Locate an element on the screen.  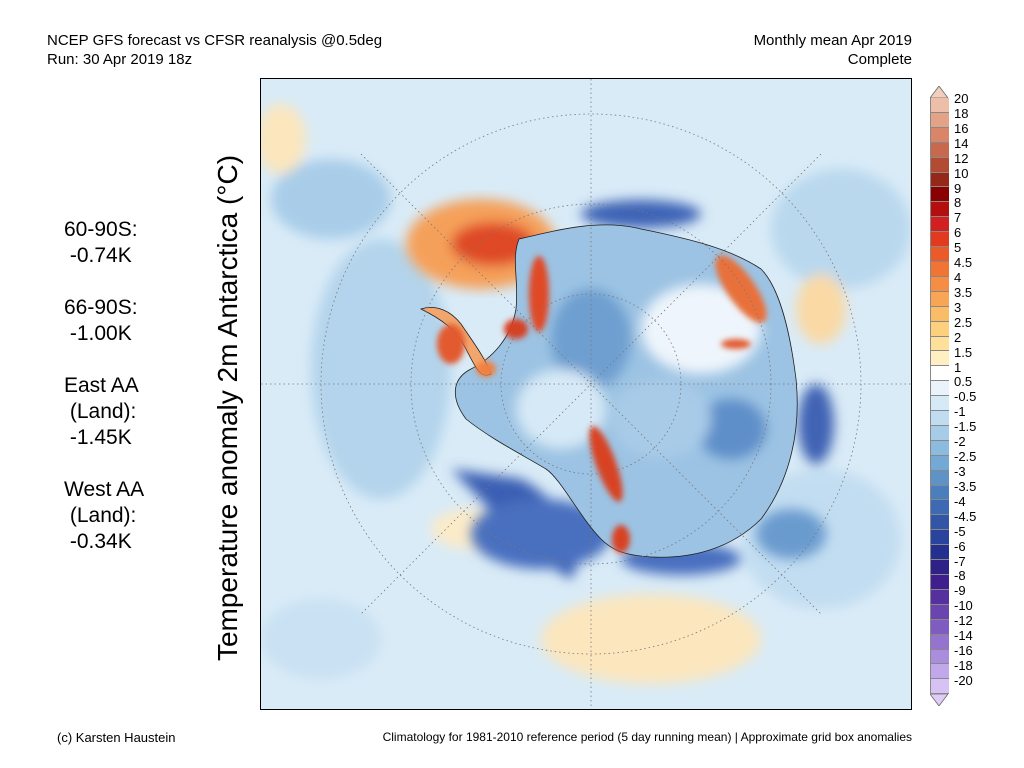
colorbar-bottom-arrow-icon is located at coordinates (939, 700).